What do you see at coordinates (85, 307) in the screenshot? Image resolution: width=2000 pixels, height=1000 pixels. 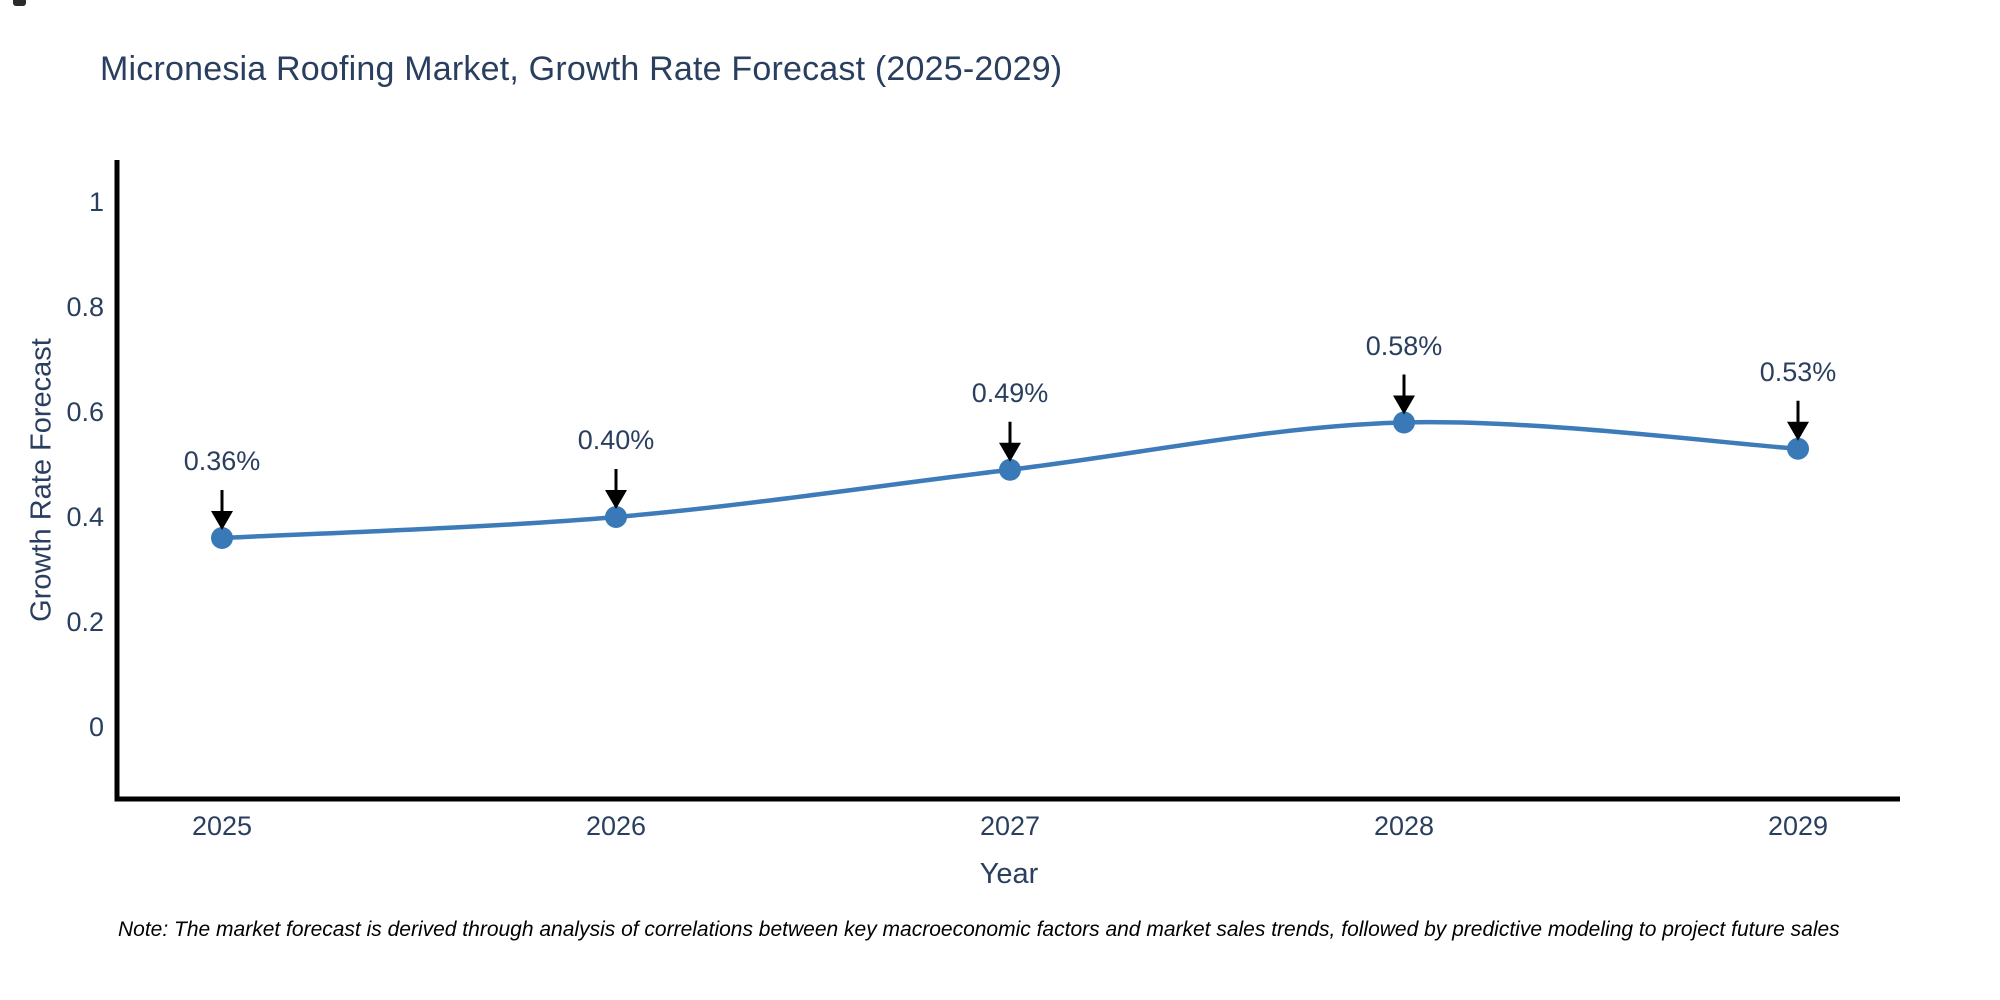 I see `y-tick-label: 0.8` at bounding box center [85, 307].